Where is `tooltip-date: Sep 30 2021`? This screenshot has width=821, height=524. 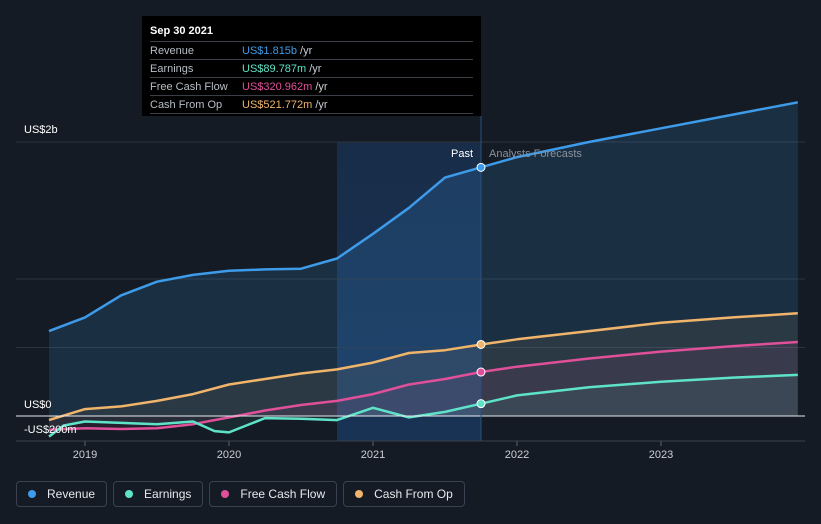
tooltip-date: Sep 30 2021 is located at coordinates (181, 31).